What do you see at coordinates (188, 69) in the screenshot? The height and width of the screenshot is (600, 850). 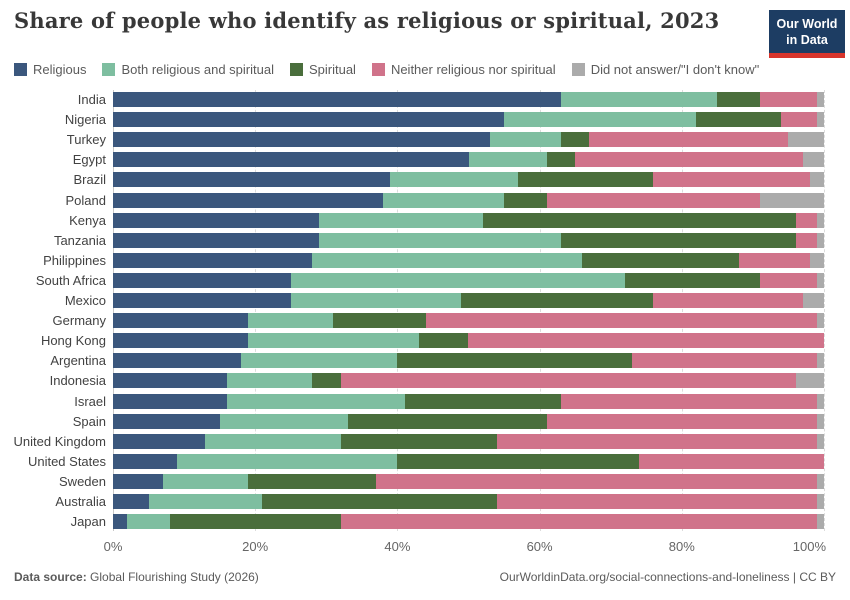 I see `legend-item-both-religious-and-spiritual: Both religious and spiritual` at bounding box center [188, 69].